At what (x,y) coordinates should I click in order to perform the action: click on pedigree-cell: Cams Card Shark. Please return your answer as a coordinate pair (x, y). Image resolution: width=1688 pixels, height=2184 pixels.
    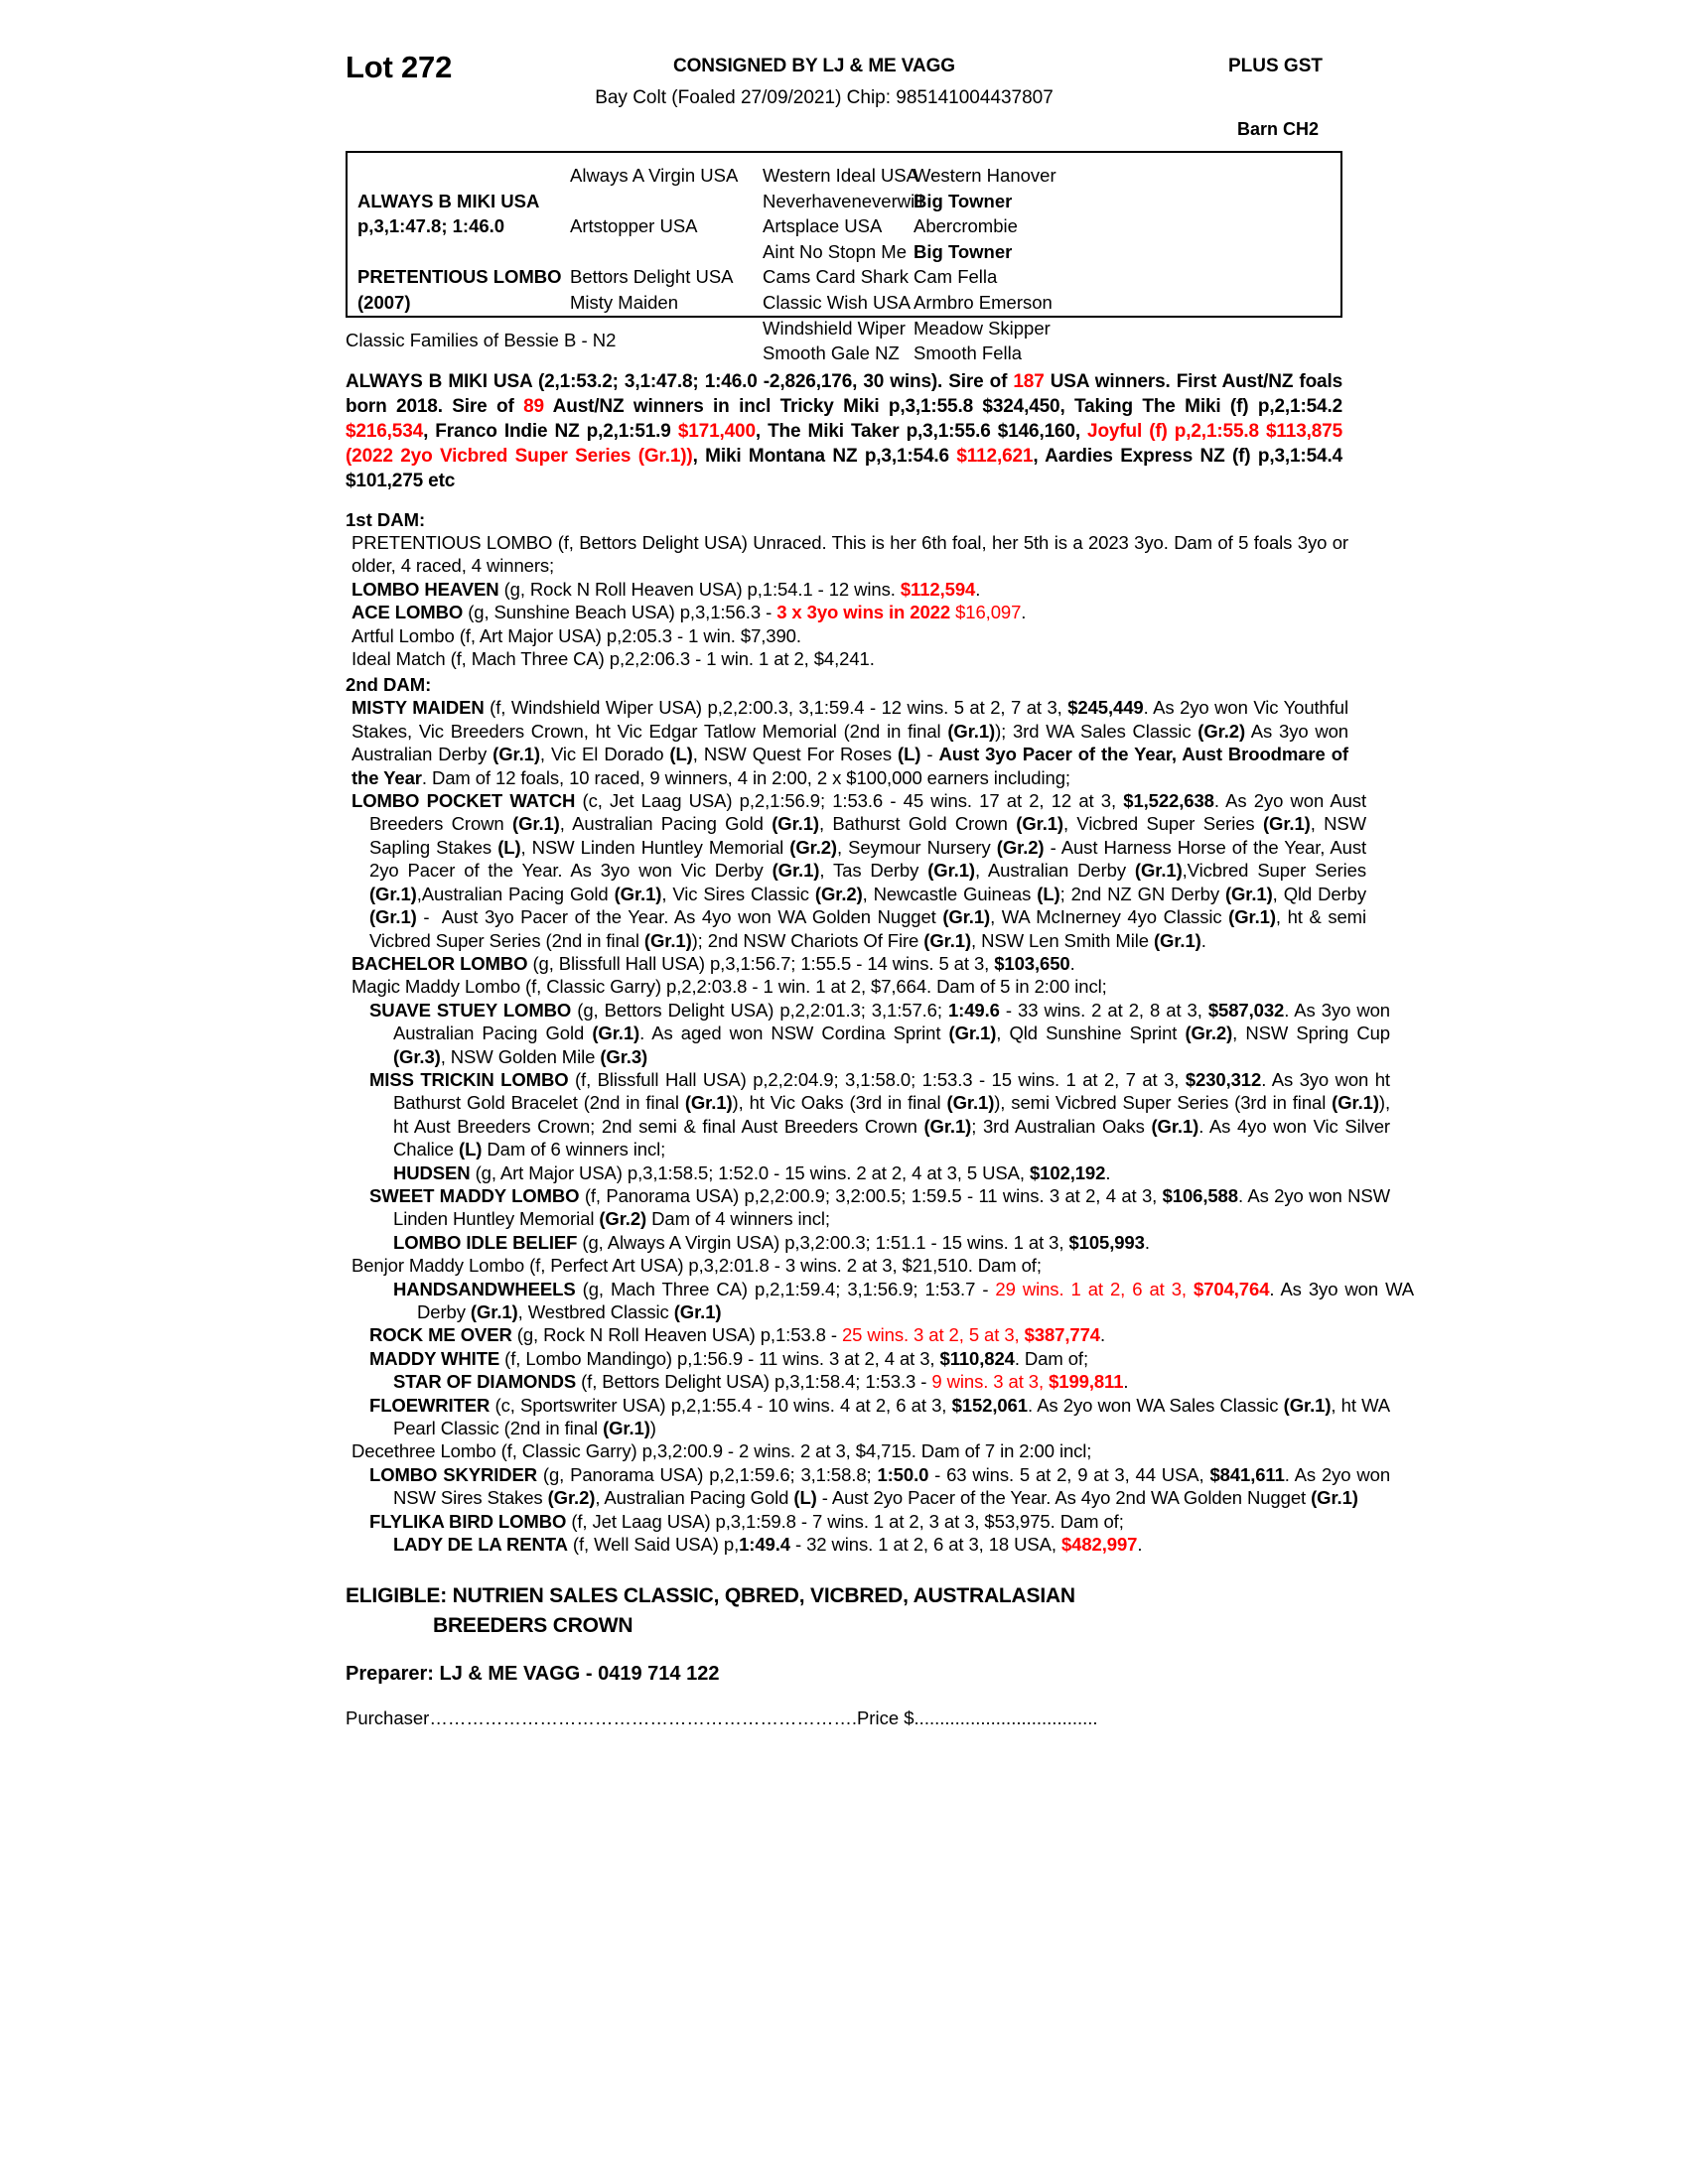
    Looking at the image, I should click on (836, 277).